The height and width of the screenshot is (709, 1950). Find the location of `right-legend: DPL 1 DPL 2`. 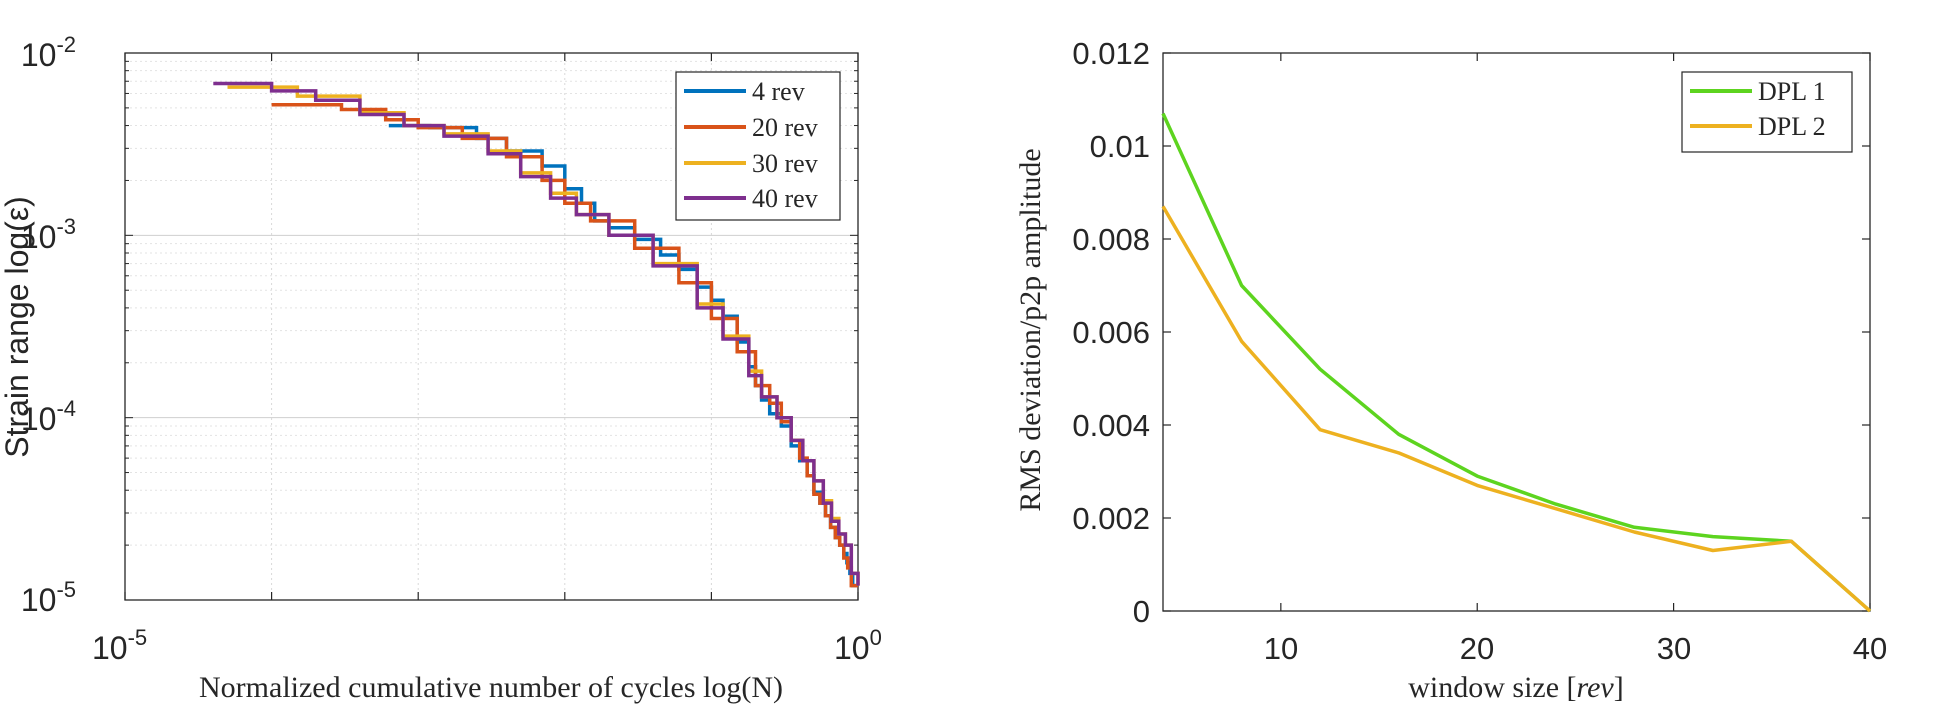

right-legend: DPL 1 DPL 2 is located at coordinates (1767, 112).